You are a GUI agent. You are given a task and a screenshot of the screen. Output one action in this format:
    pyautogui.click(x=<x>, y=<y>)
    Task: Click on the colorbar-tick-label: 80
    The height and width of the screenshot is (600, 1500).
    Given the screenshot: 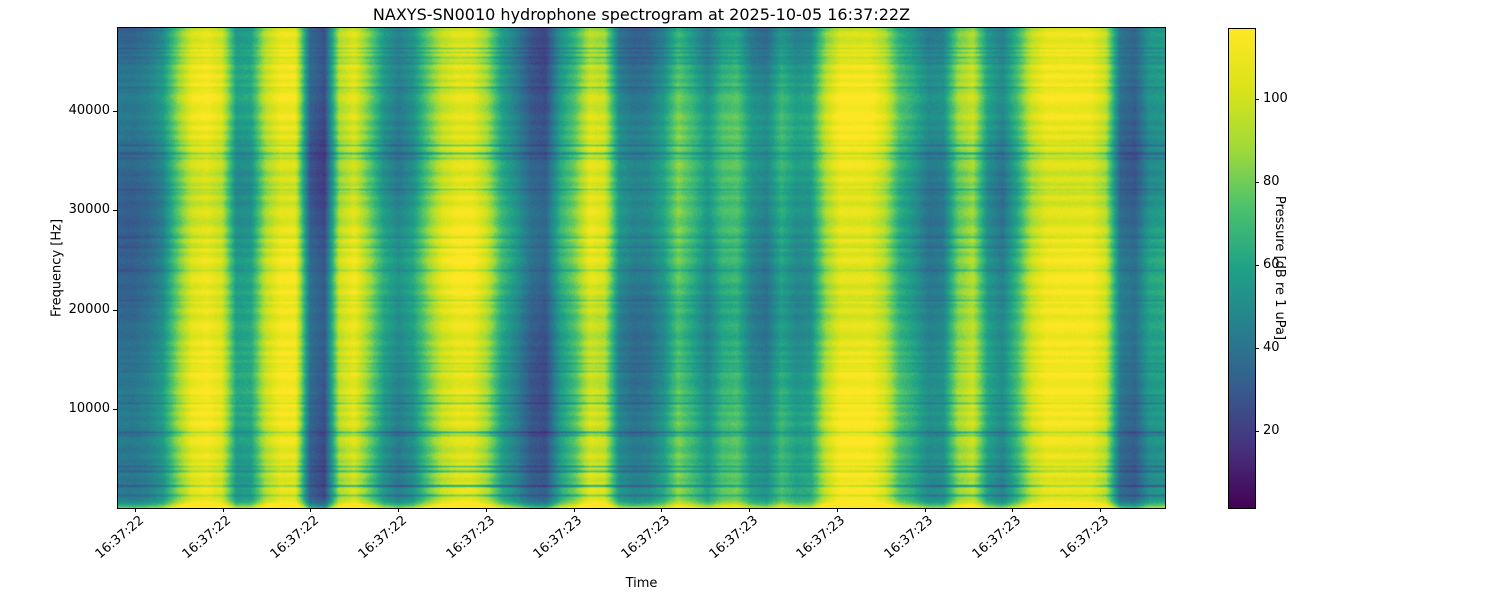 What is the action you would take?
    pyautogui.click(x=1271, y=182)
    